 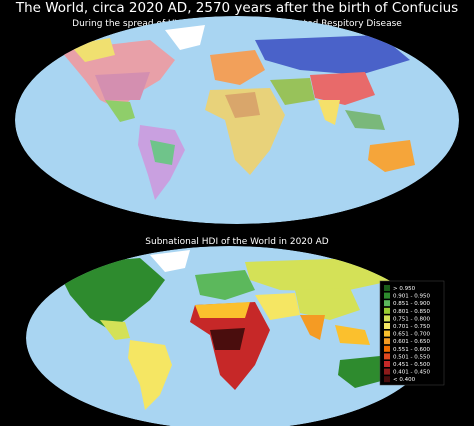 What do you see at coordinates (404, 289) in the screenshot?
I see `legend-label: > 0.950` at bounding box center [404, 289].